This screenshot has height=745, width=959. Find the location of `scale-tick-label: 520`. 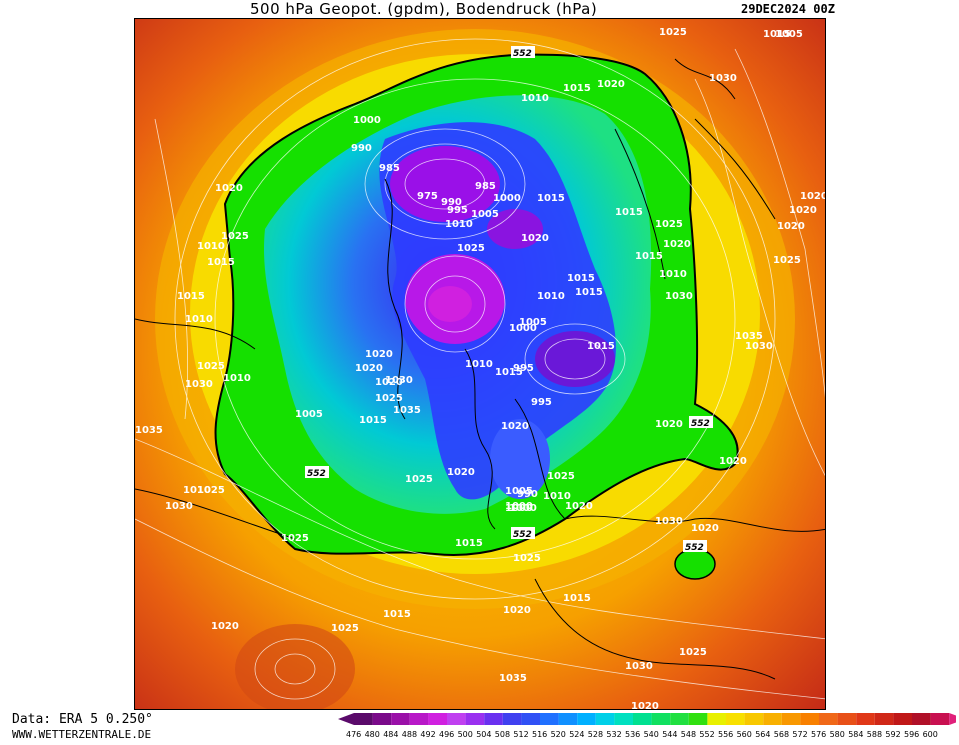

scale-tick-label: 520 is located at coordinates (558, 734).